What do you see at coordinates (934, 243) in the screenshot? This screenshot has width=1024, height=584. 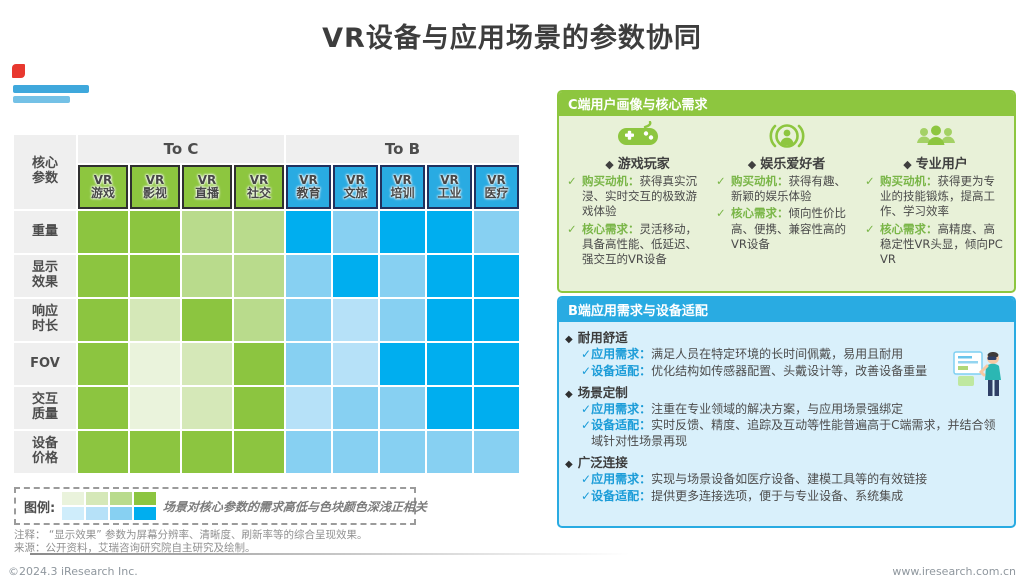 I see `professional-need: ✓ 核心需求：高精度、高稳定性VR头显，倾向PC VR` at bounding box center [934, 243].